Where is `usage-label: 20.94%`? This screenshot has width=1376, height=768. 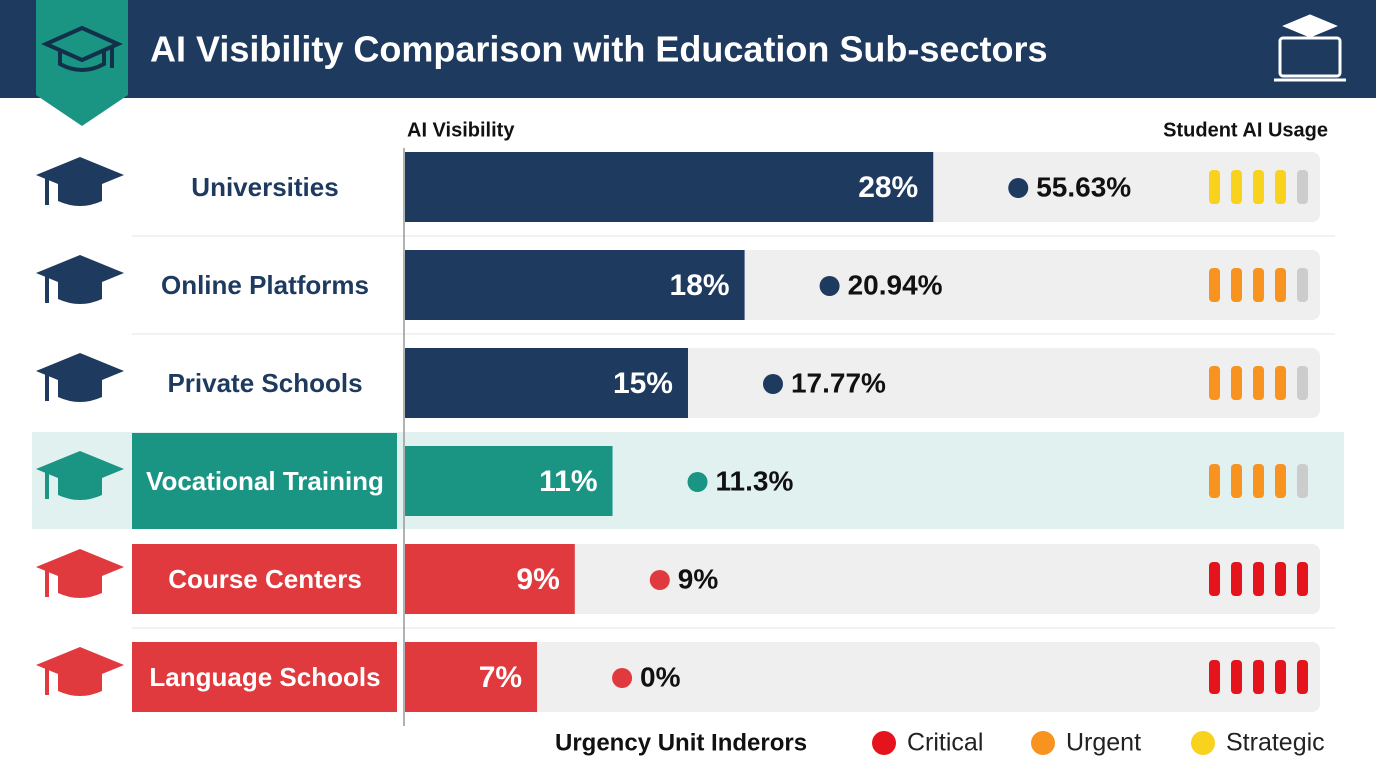 usage-label: 20.94% is located at coordinates (895, 284).